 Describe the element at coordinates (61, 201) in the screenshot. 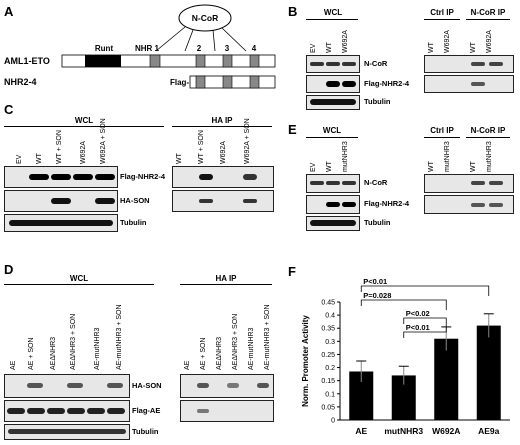

I see `c-blot-son-wcl` at that location.